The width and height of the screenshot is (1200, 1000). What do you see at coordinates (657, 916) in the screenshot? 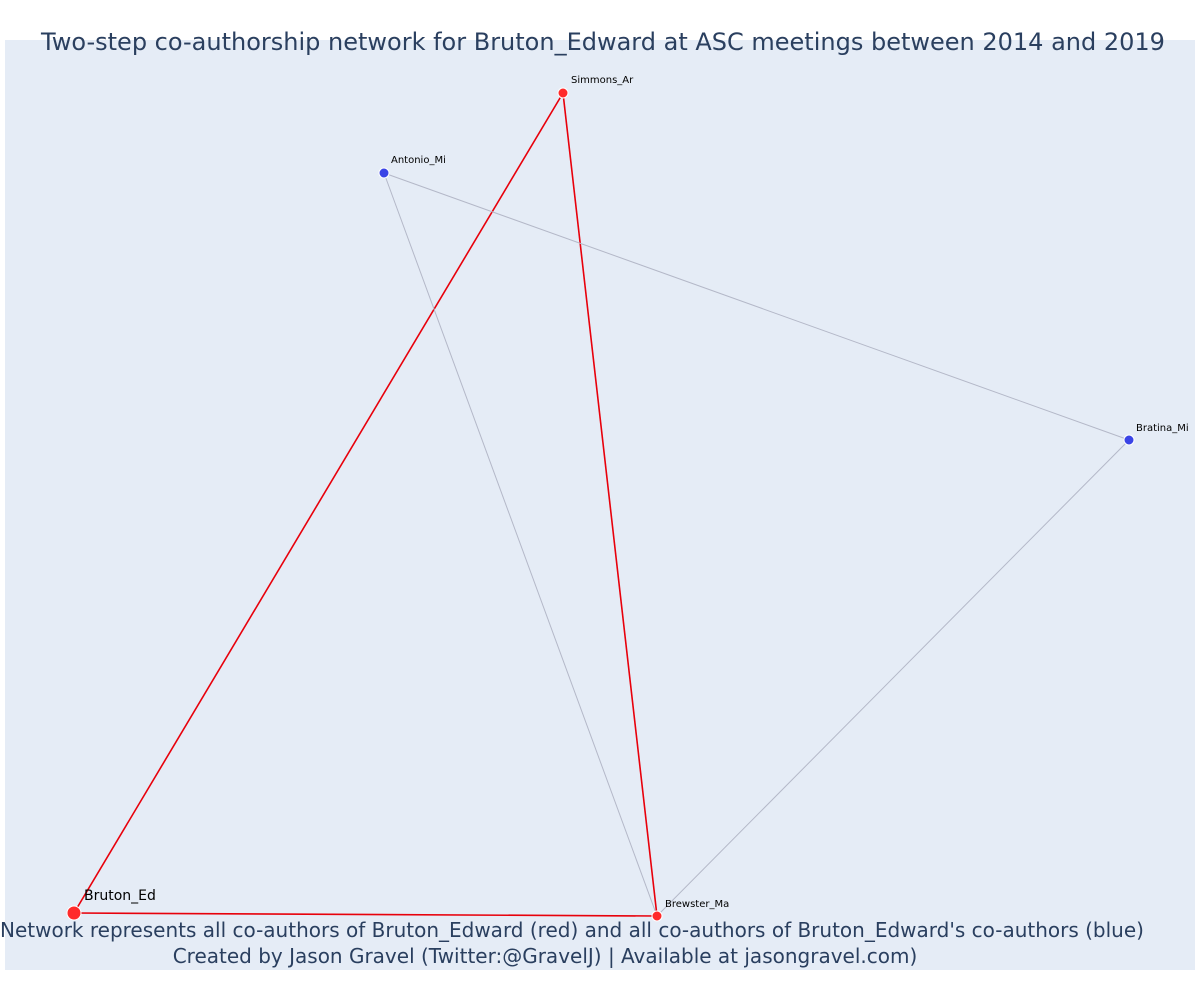
I see `node-Brewster_Ma` at bounding box center [657, 916].